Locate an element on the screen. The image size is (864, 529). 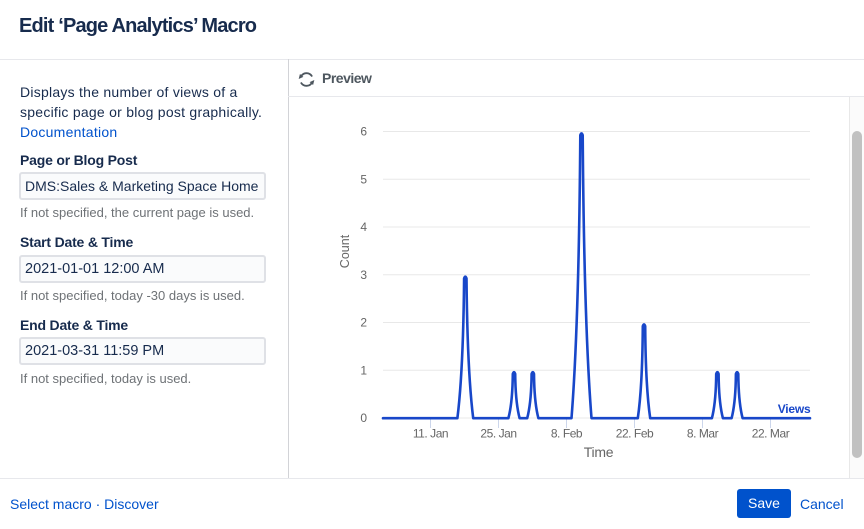
svg-text: 0 is located at coordinates (363, 418).